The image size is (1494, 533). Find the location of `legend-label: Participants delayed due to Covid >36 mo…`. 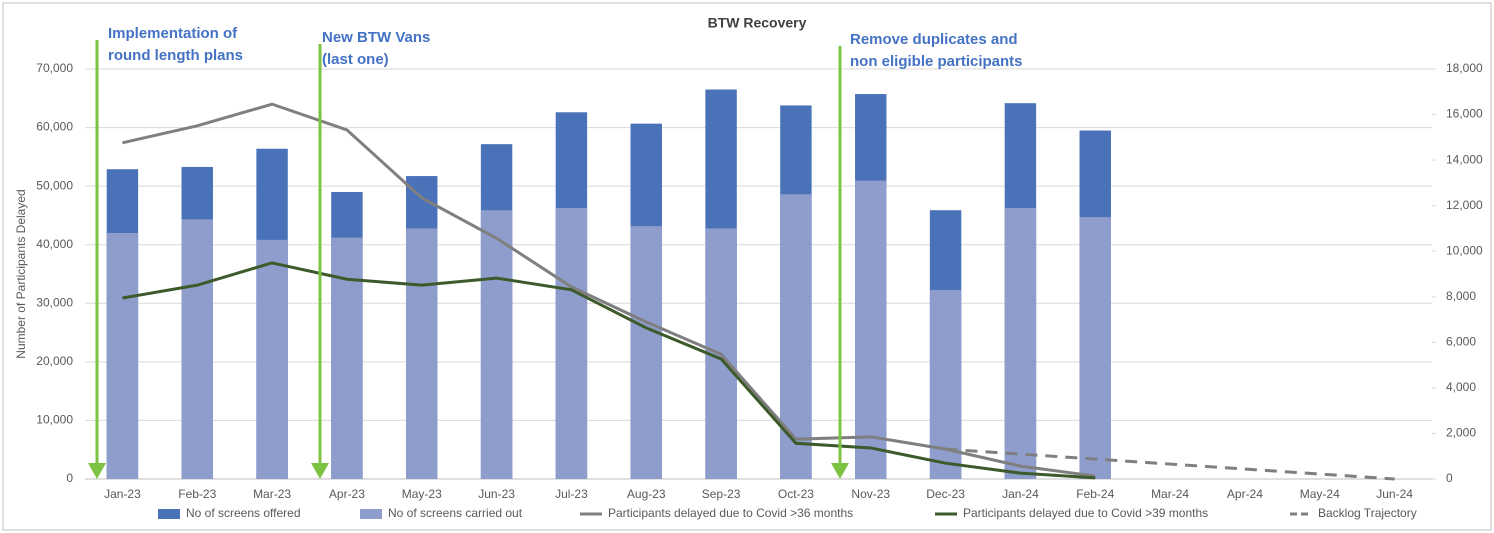

legend-label: Participants delayed due to Covid >36 mo… is located at coordinates (730, 513).